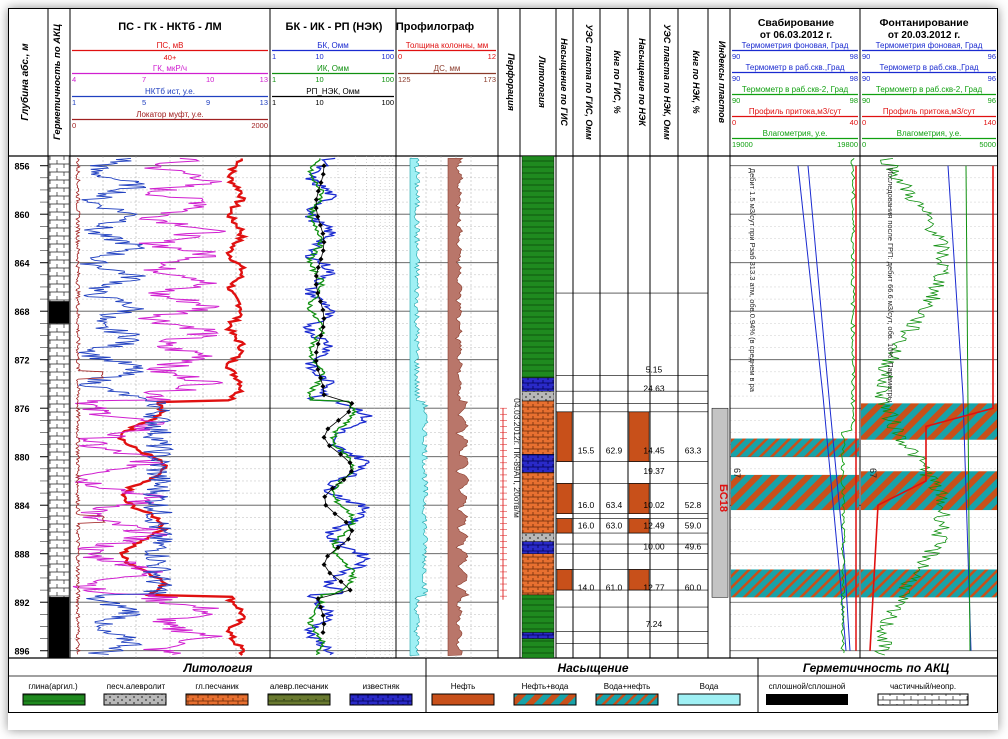 This screenshot has height=739, width=1008. Describe the element at coordinates (734, 122) in the screenshot. I see `swab-curve-min-3: 0` at that location.